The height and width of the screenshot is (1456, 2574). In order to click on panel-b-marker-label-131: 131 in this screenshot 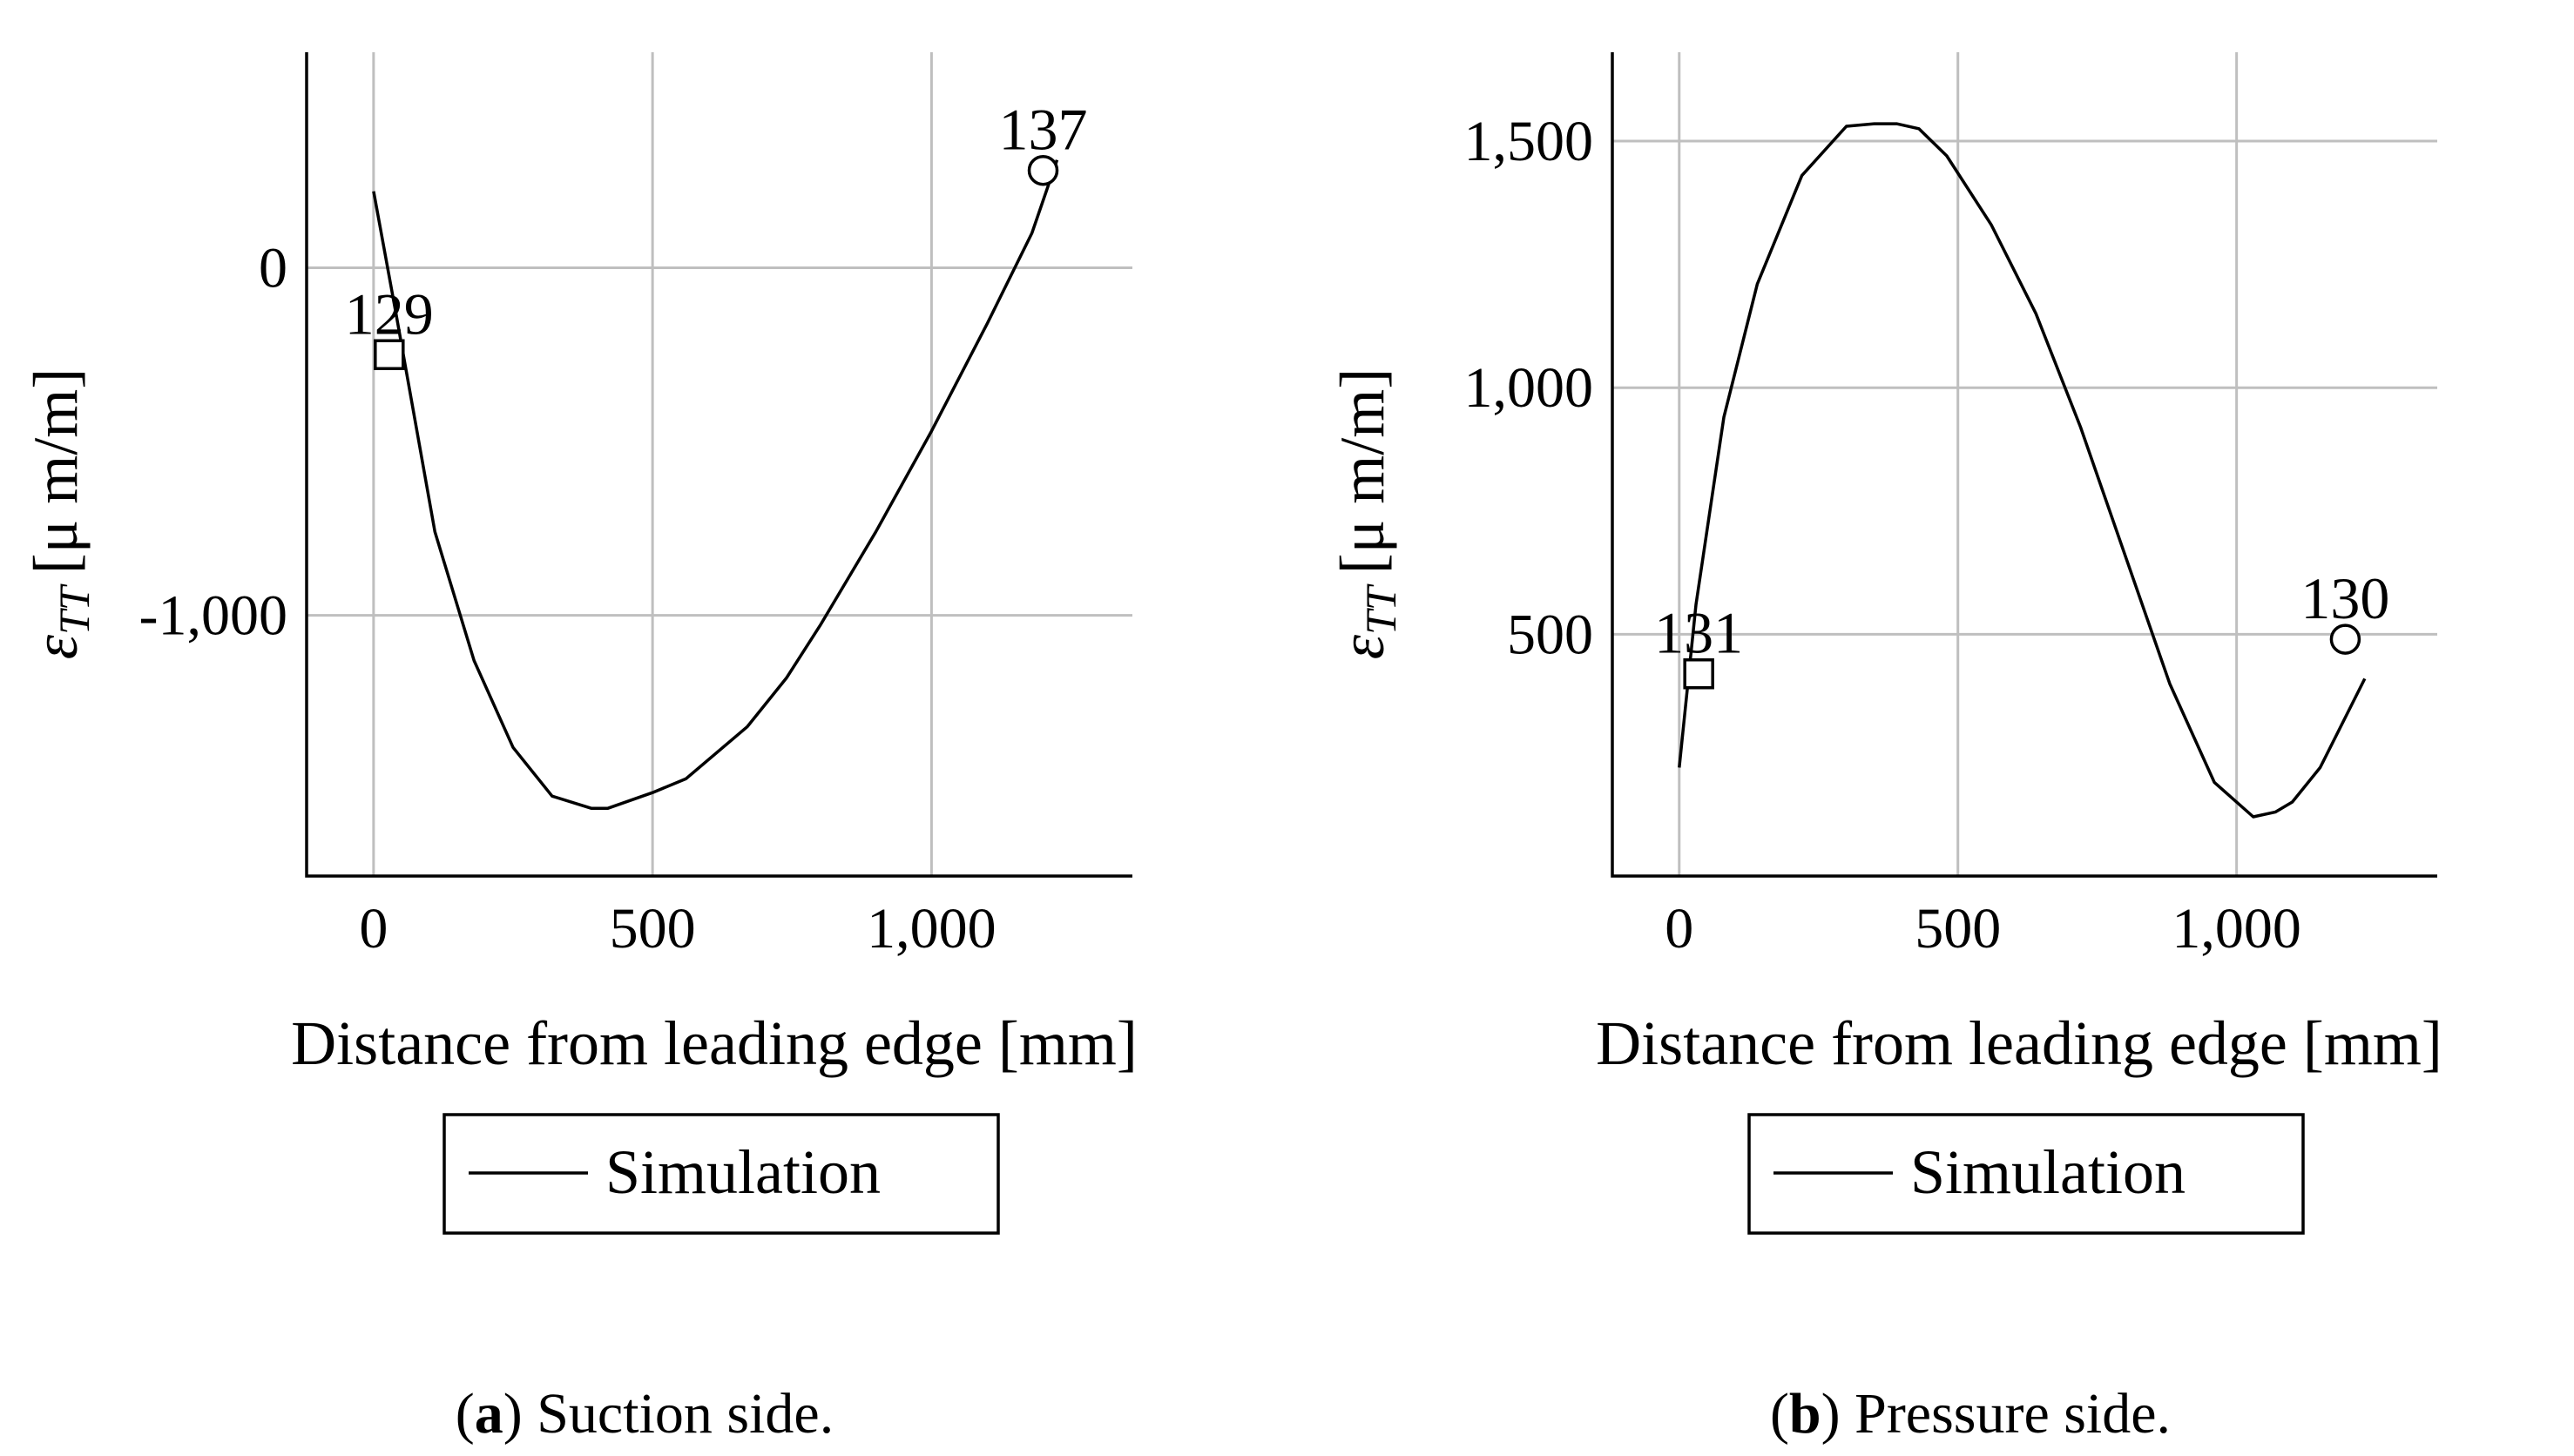, I will do `click(1698, 633)`.